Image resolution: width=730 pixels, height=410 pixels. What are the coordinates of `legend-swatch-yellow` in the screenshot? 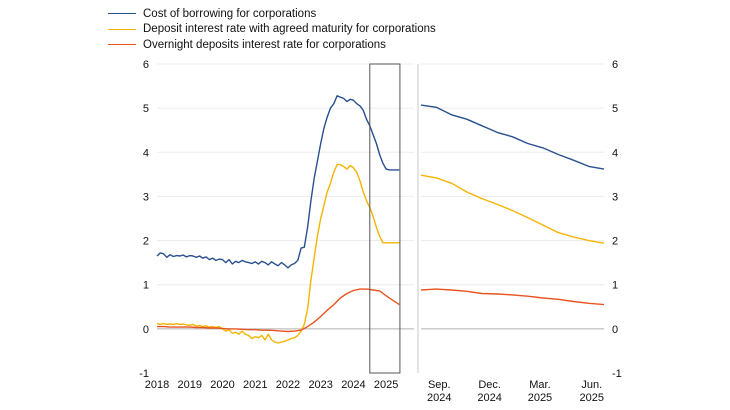 It's located at (122, 29).